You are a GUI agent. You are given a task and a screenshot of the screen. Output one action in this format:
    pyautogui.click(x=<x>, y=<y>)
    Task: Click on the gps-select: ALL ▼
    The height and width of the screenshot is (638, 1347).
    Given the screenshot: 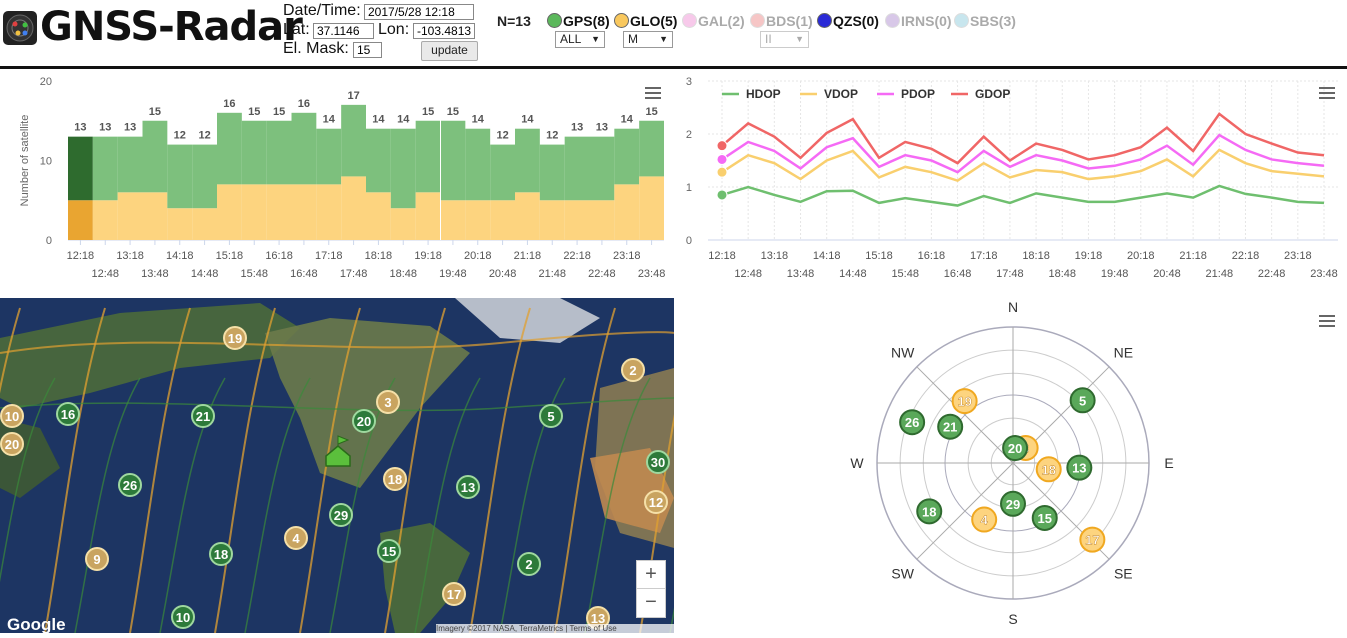 What is the action you would take?
    pyautogui.click(x=580, y=39)
    